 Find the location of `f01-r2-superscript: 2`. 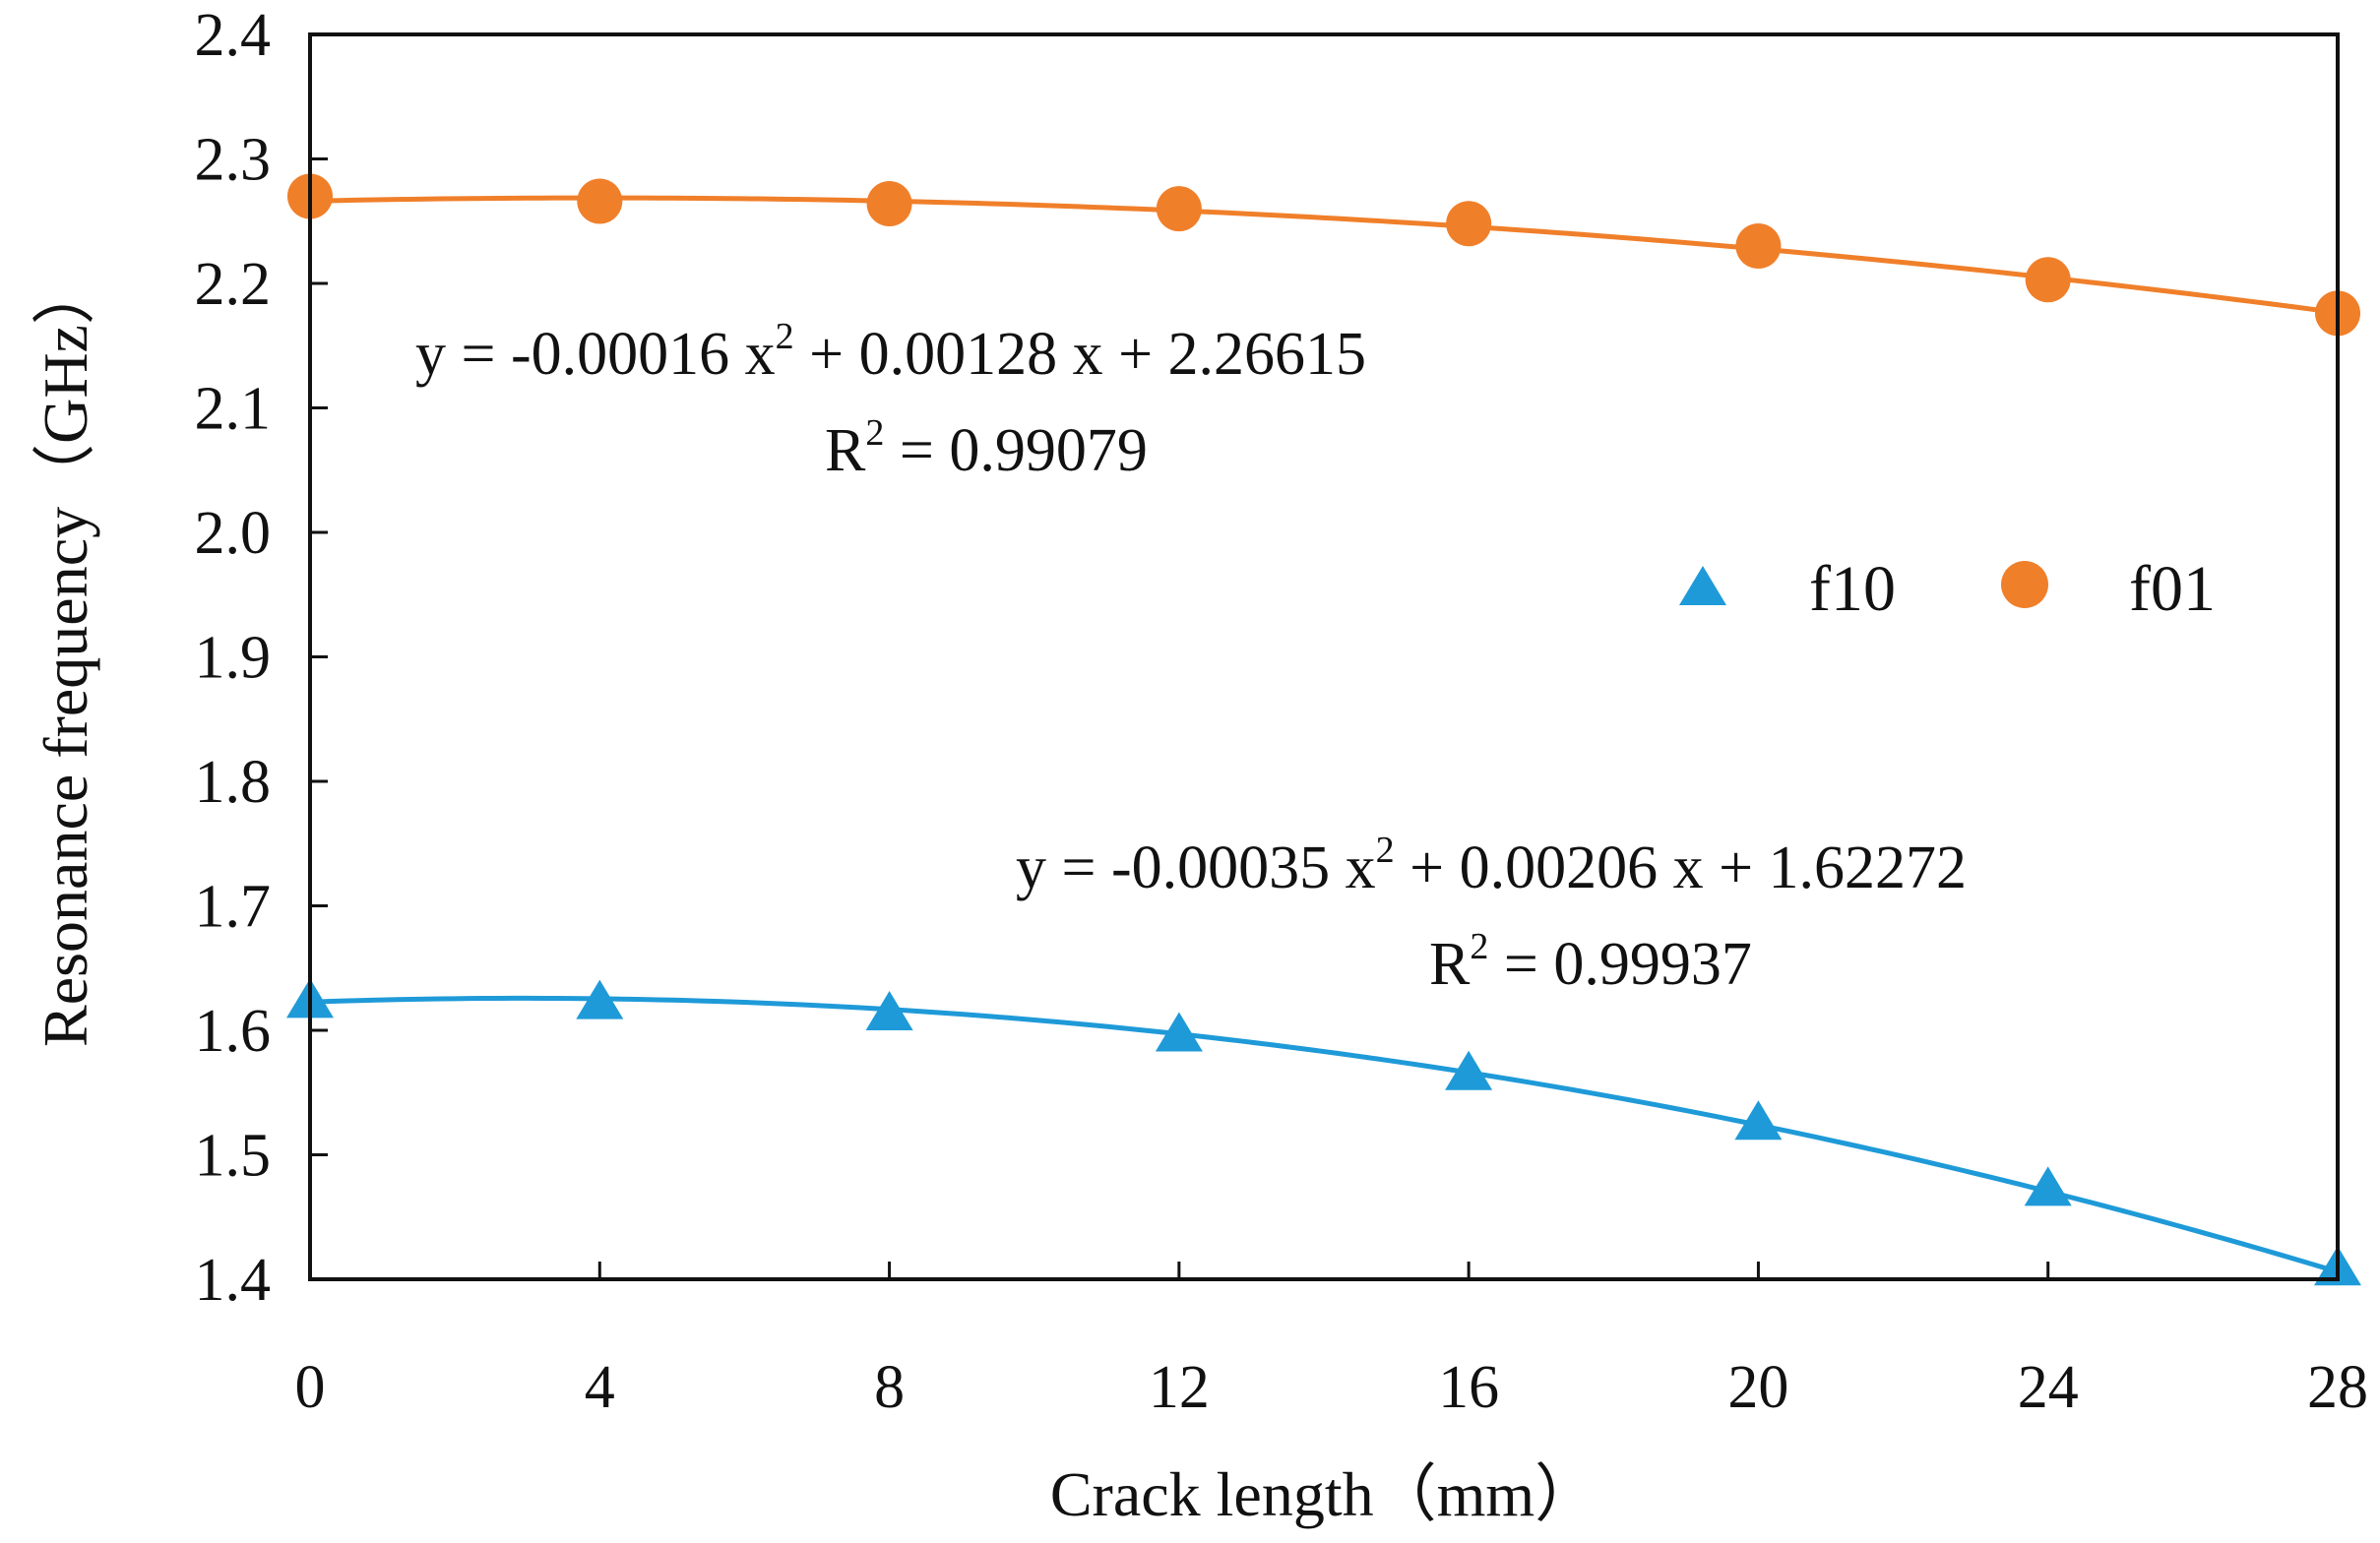

f01-r2-superscript: 2 is located at coordinates (874, 433).